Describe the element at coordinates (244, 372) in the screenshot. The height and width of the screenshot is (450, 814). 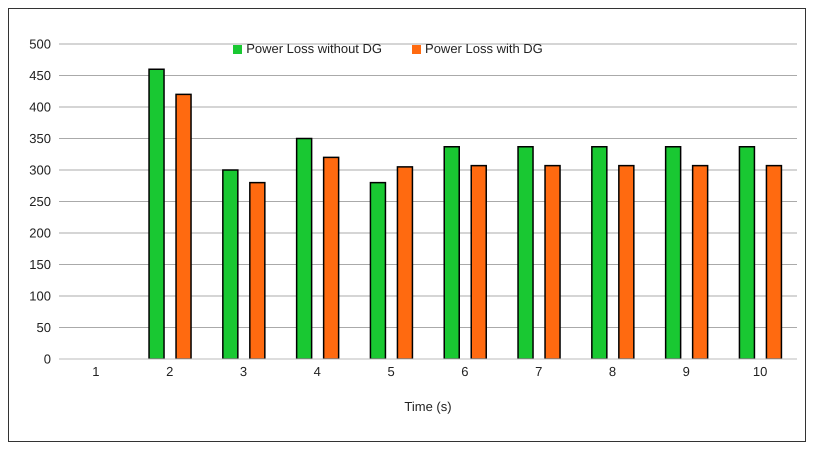
I see `x-tick-label: 3` at that location.